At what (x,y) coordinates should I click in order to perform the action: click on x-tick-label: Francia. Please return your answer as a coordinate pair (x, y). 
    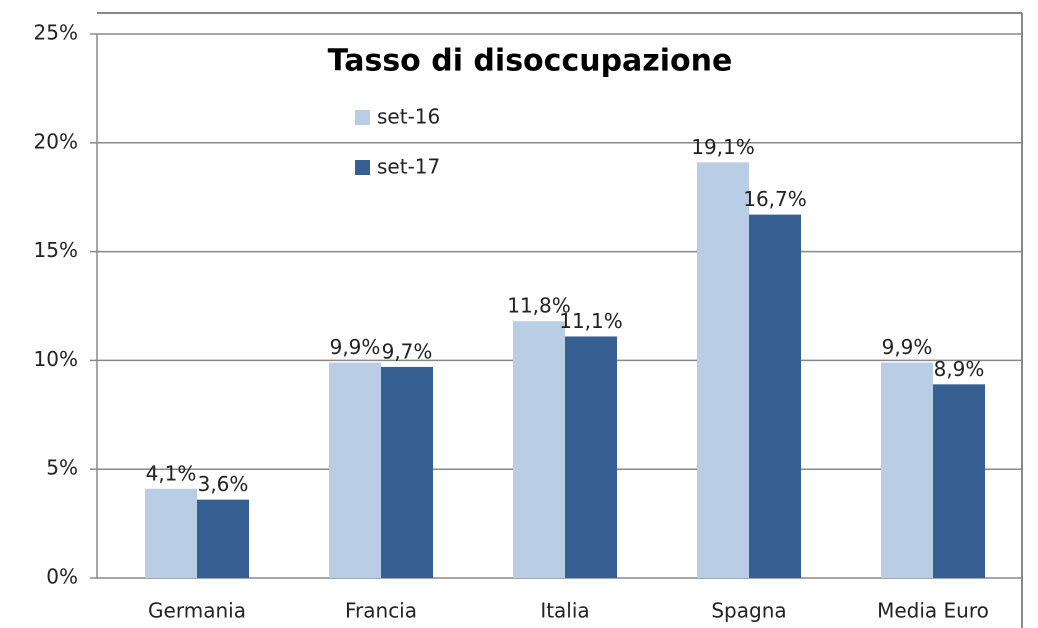
    Looking at the image, I should click on (381, 611).